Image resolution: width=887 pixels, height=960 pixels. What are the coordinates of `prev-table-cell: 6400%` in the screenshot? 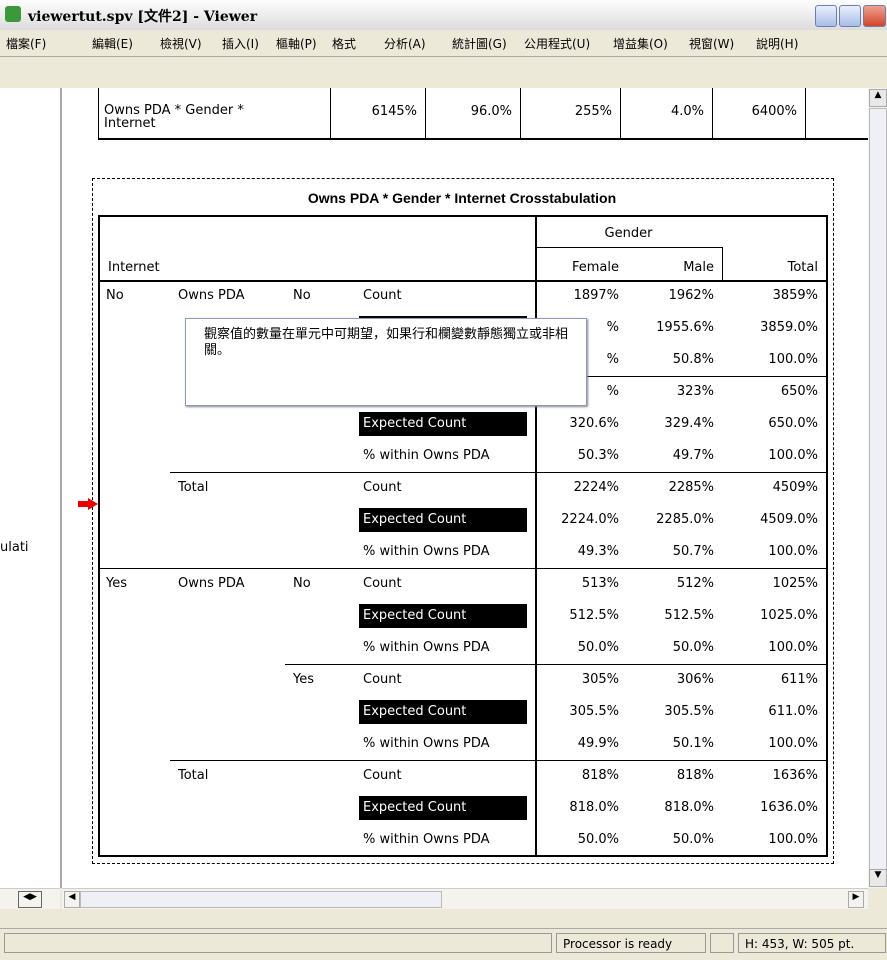 It's located at (774, 111).